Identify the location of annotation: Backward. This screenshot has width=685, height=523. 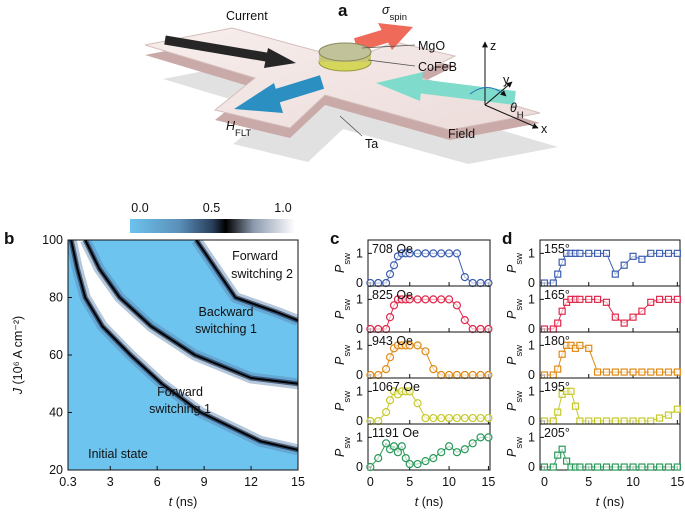
(226, 312).